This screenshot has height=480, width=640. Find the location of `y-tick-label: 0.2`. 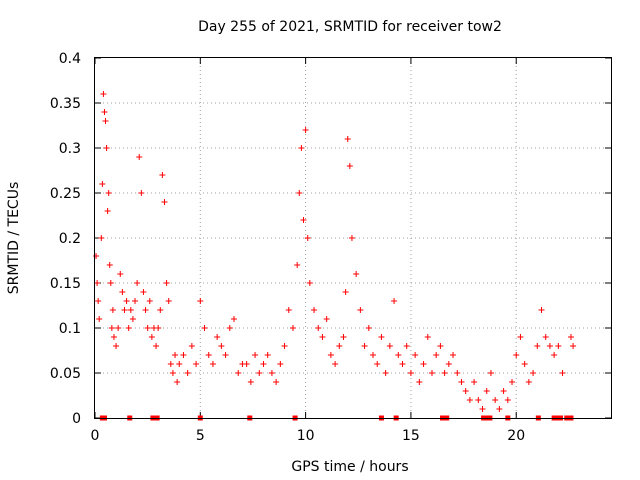

y-tick-label: 0.2 is located at coordinates (70, 239).